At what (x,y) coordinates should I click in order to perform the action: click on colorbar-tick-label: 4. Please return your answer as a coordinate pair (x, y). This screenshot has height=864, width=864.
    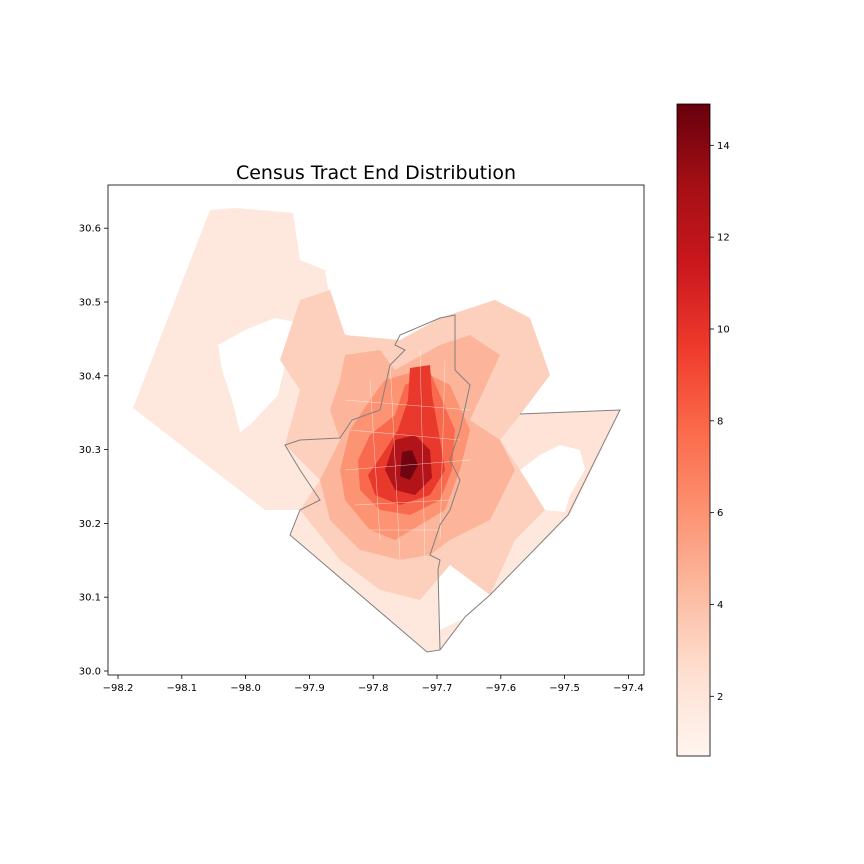
    Looking at the image, I should click on (720, 605).